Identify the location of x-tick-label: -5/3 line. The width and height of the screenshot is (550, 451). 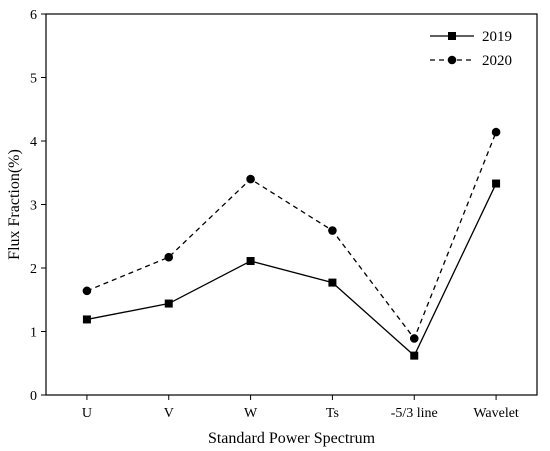
(414, 413).